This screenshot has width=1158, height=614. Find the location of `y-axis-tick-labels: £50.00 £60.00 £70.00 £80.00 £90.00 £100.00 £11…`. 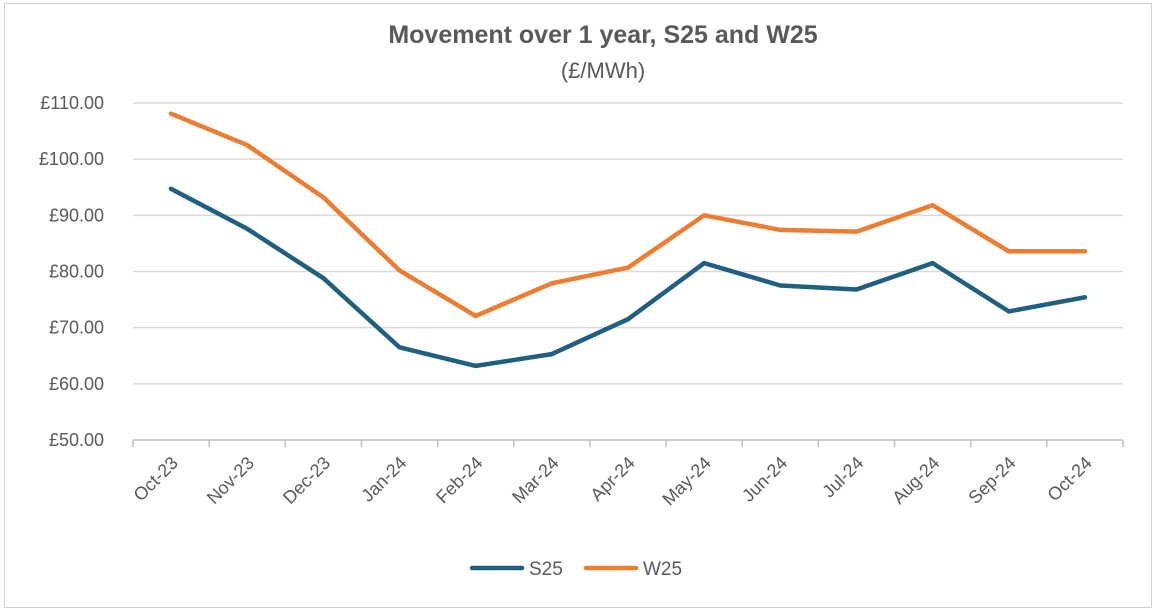

y-axis-tick-labels: £50.00 £60.00 £70.00 £80.00 £90.00 £100.00 £11… is located at coordinates (71, 271).